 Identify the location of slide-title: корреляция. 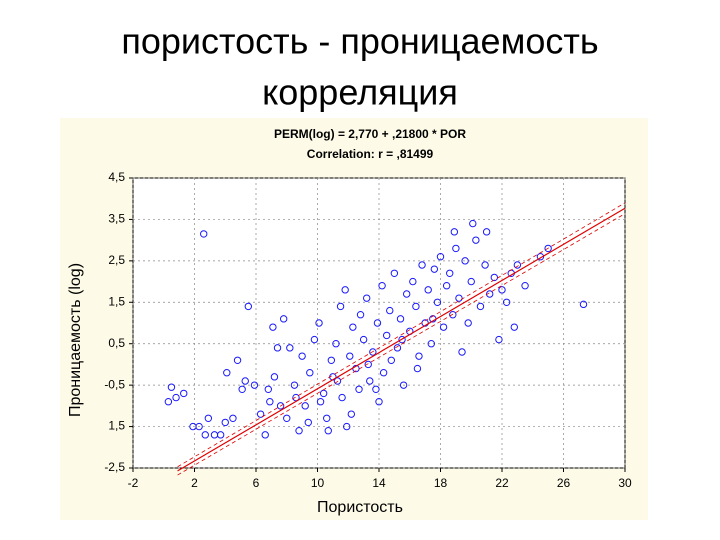
(360, 92).